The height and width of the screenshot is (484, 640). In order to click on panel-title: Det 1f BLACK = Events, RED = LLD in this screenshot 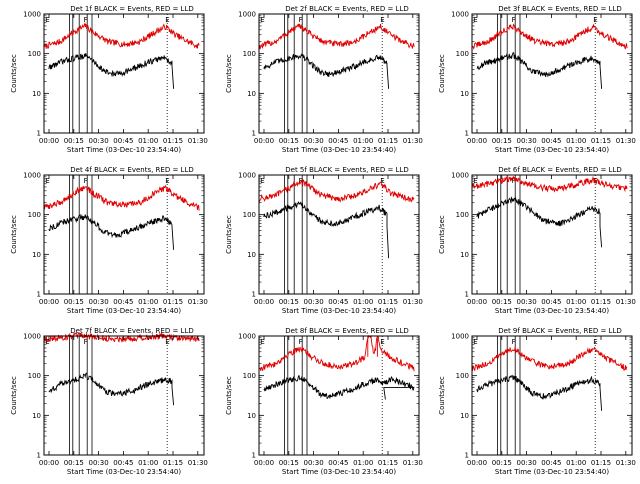, I will do `click(131, 9)`.